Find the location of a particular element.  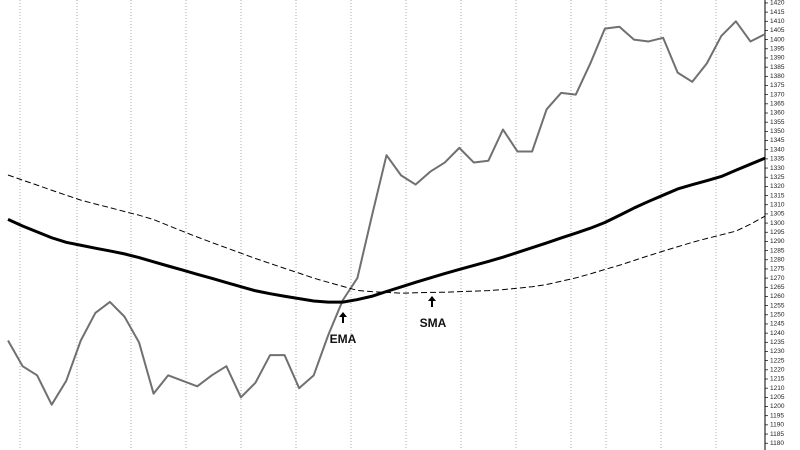

y-tick-label: 1340 is located at coordinates (777, 149).